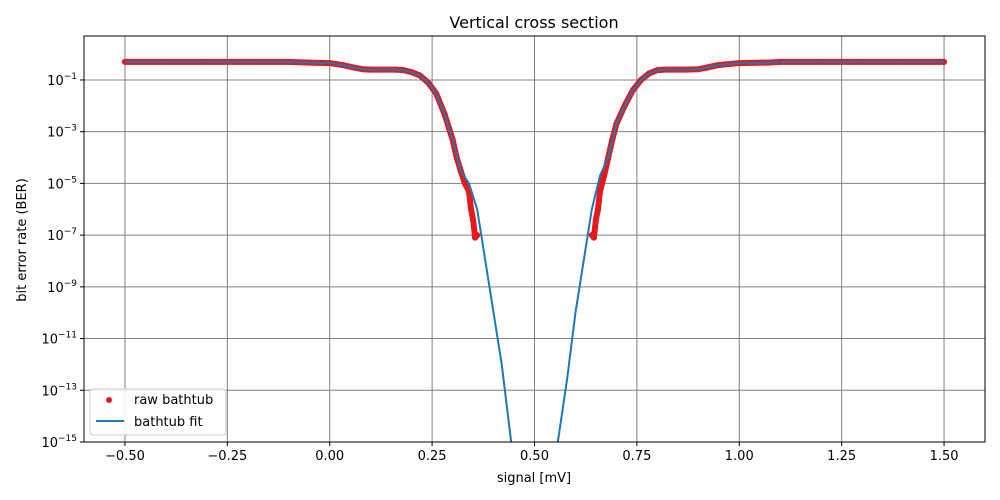 Image resolution: width=1000 pixels, height=500 pixels. Describe the element at coordinates (329, 456) in the screenshot. I see `x-tick-label: 0.00` at that location.